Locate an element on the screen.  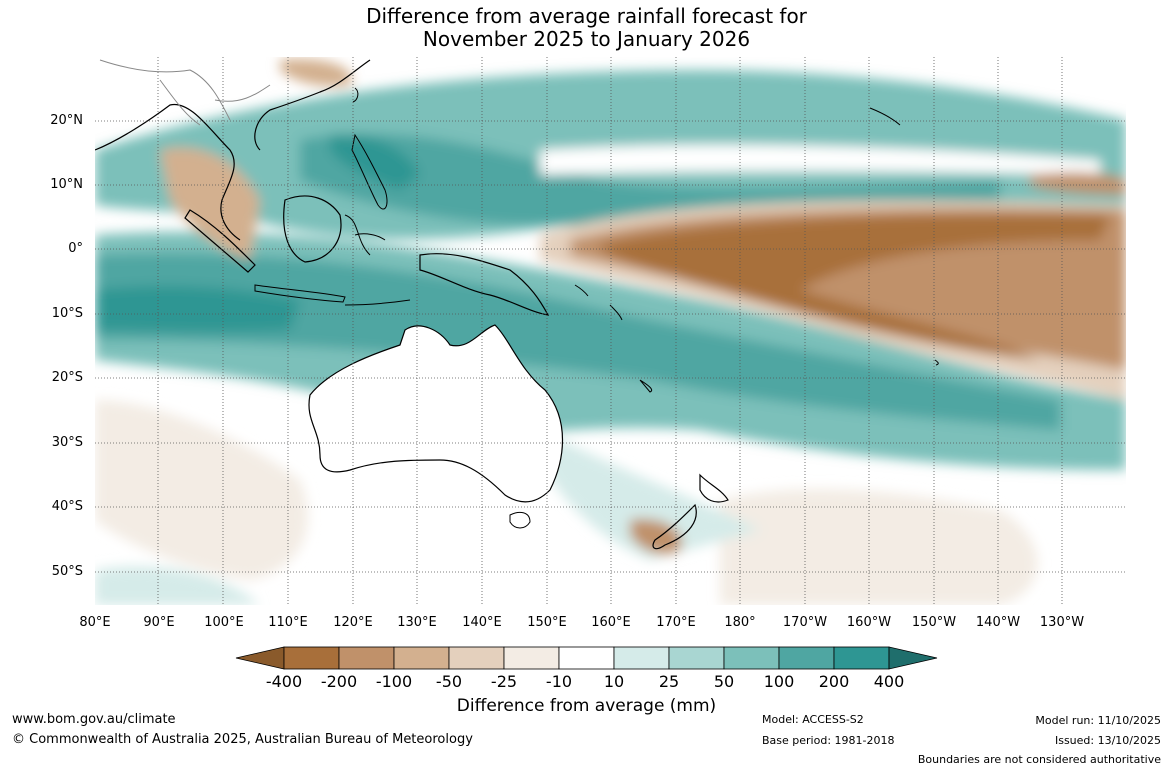
lat-label-10n: 10°N is located at coordinates (66, 184).